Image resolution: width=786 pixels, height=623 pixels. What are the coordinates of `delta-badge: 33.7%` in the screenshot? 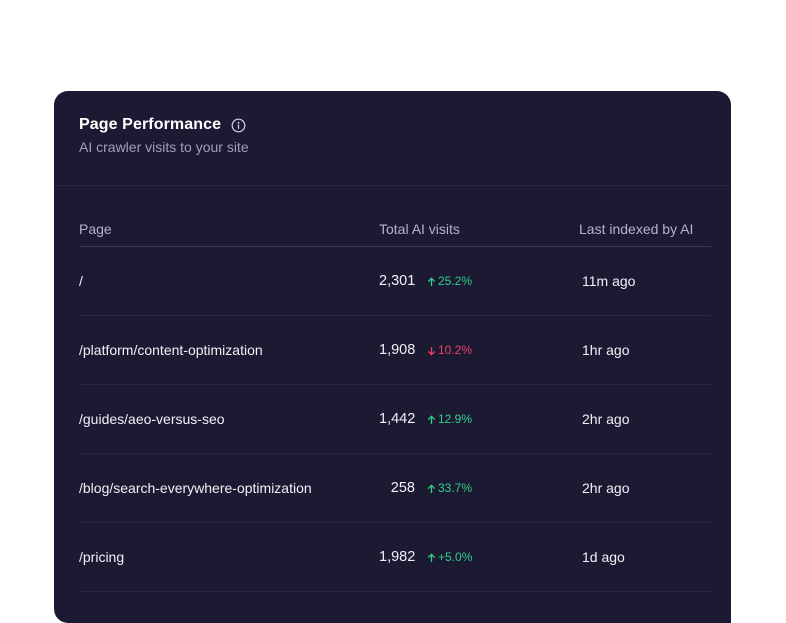 It's located at (449, 488).